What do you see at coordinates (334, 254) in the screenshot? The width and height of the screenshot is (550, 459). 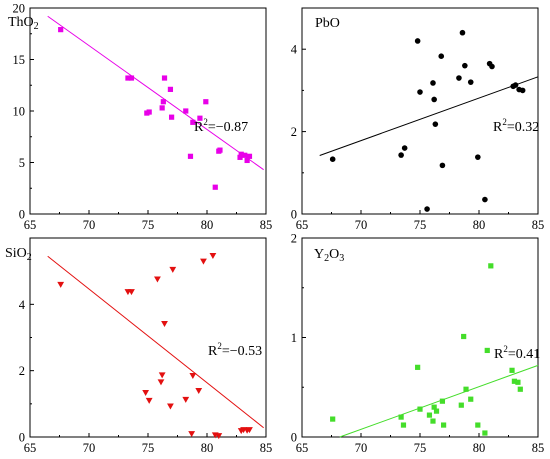 I see `title-tail: O` at bounding box center [334, 254].